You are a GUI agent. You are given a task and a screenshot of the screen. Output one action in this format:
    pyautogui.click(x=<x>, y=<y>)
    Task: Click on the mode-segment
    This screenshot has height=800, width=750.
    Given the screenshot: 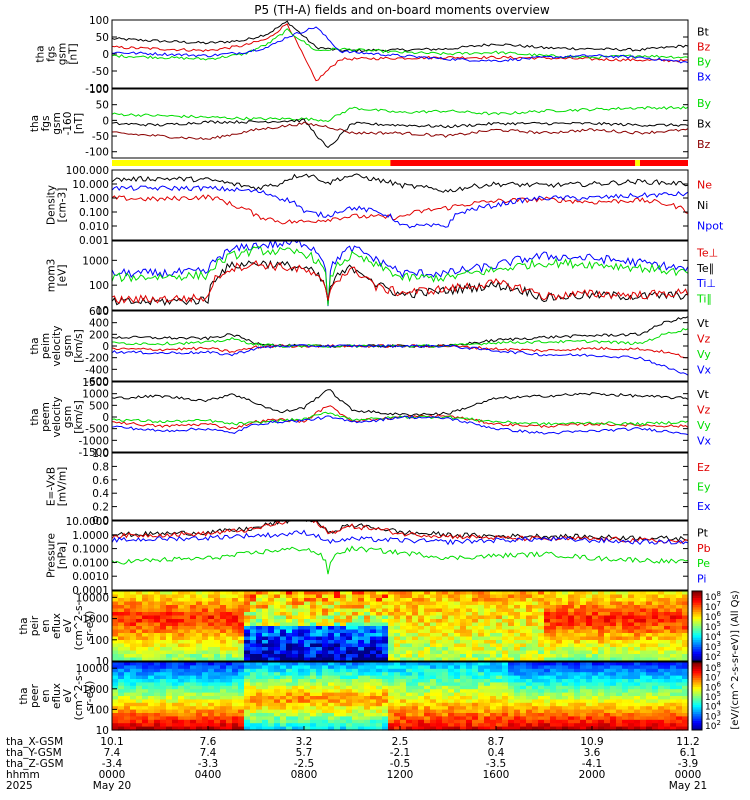 What is the action you would take?
    pyautogui.click(x=251, y=163)
    